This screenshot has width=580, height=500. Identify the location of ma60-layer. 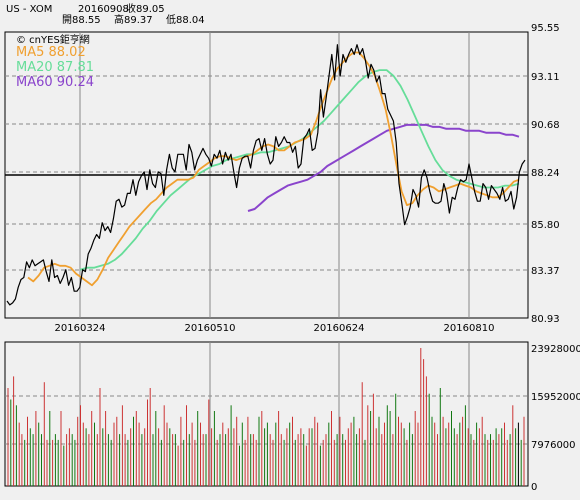
(383, 167).